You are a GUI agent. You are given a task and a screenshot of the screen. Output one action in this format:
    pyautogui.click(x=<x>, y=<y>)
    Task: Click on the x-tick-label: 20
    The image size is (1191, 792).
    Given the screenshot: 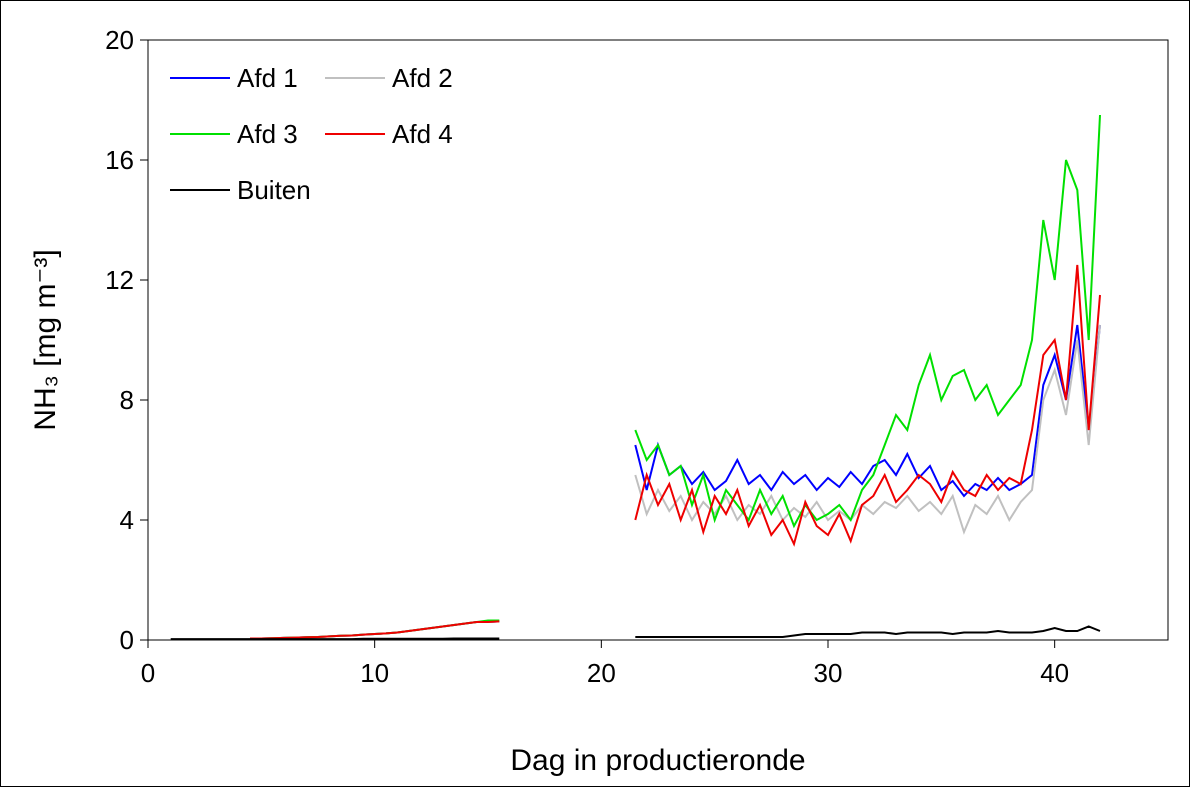 What is the action you would take?
    pyautogui.click(x=601, y=673)
    